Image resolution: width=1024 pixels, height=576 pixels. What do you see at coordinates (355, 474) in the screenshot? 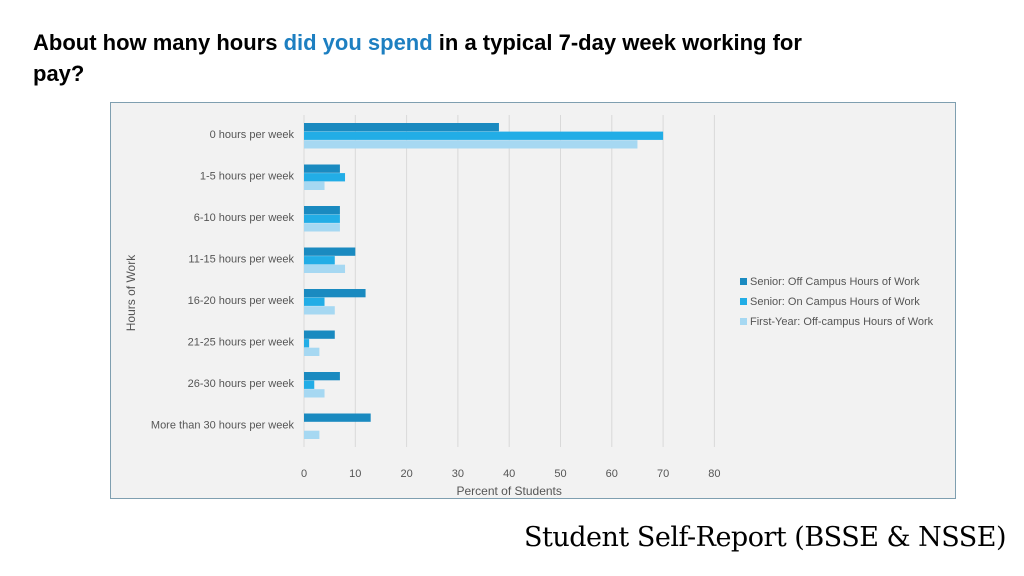
I see `x-tick-label: 10` at bounding box center [355, 474].